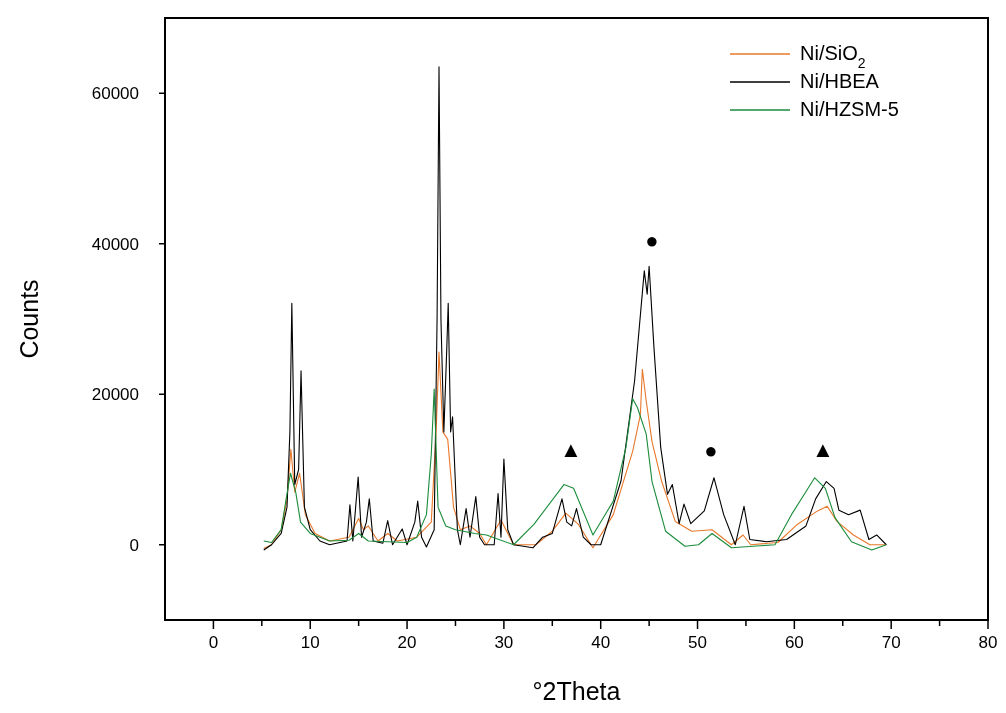 Image resolution: width=1006 pixels, height=713 pixels. I want to click on y-tick-label: 60000, so click(115, 94).